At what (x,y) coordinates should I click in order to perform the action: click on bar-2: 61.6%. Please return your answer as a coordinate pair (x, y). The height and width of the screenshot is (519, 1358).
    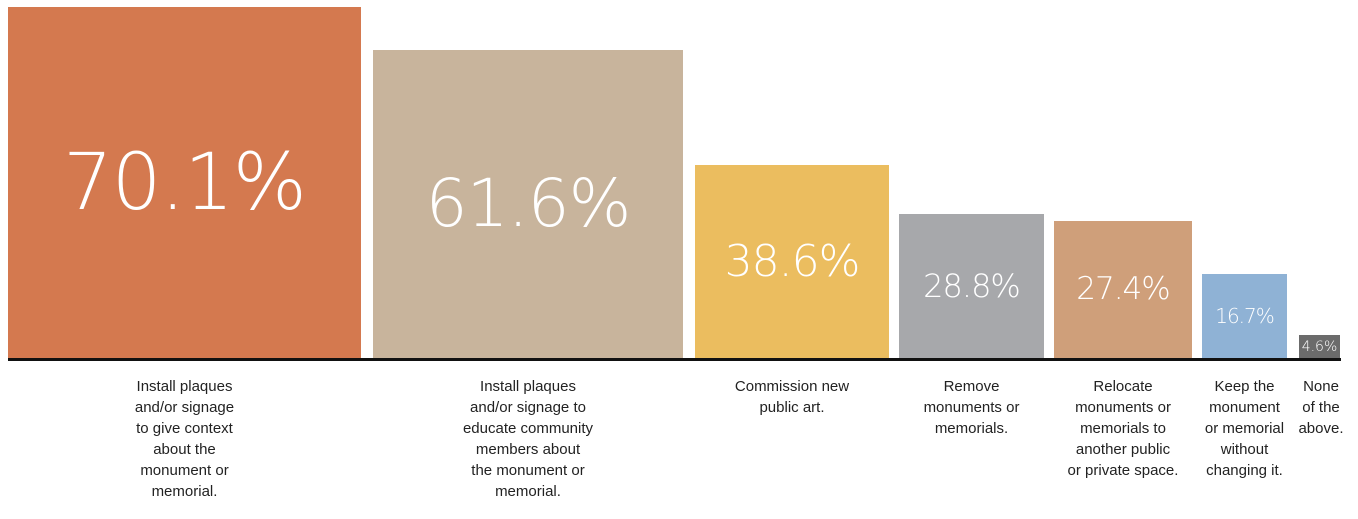
    Looking at the image, I should click on (528, 204).